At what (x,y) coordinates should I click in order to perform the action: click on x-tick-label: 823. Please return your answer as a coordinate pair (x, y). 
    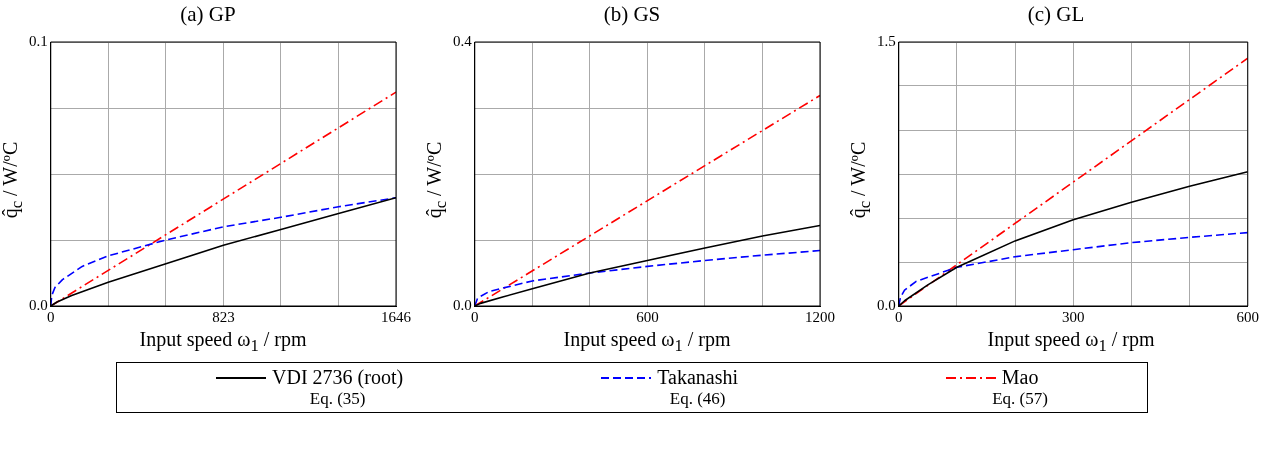
    Looking at the image, I should click on (223, 316).